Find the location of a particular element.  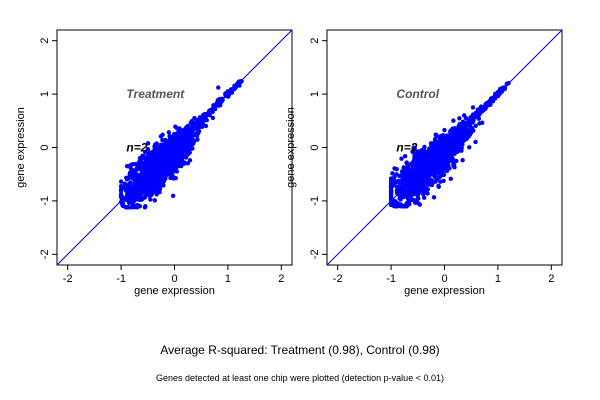

sample-size-label: n=2 is located at coordinates (406, 148).